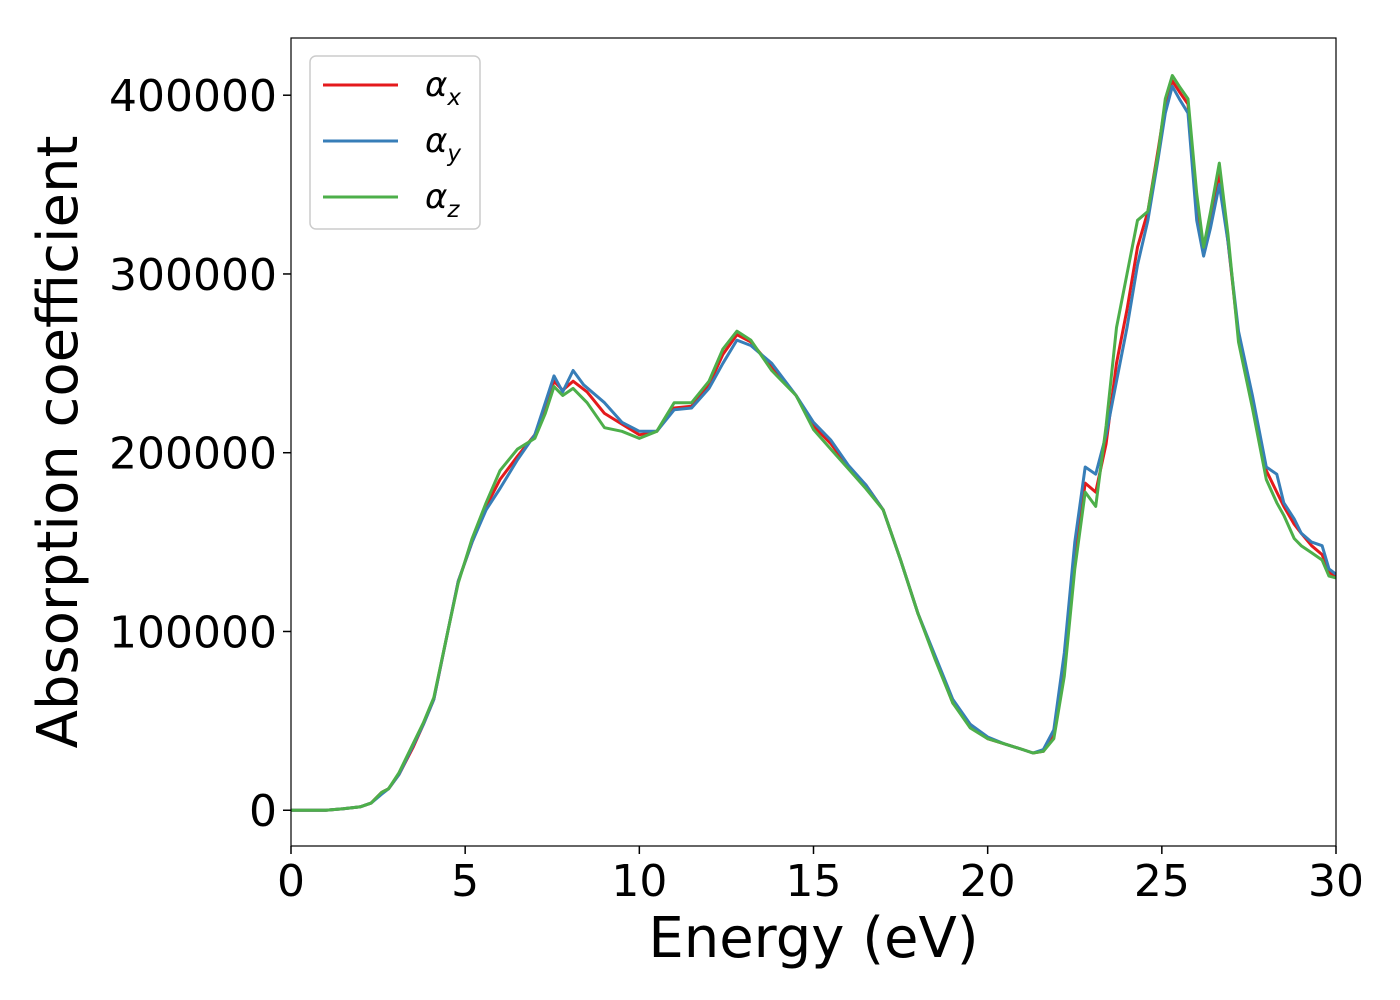  I want to click on legend-label-z: αz, so click(442, 200).